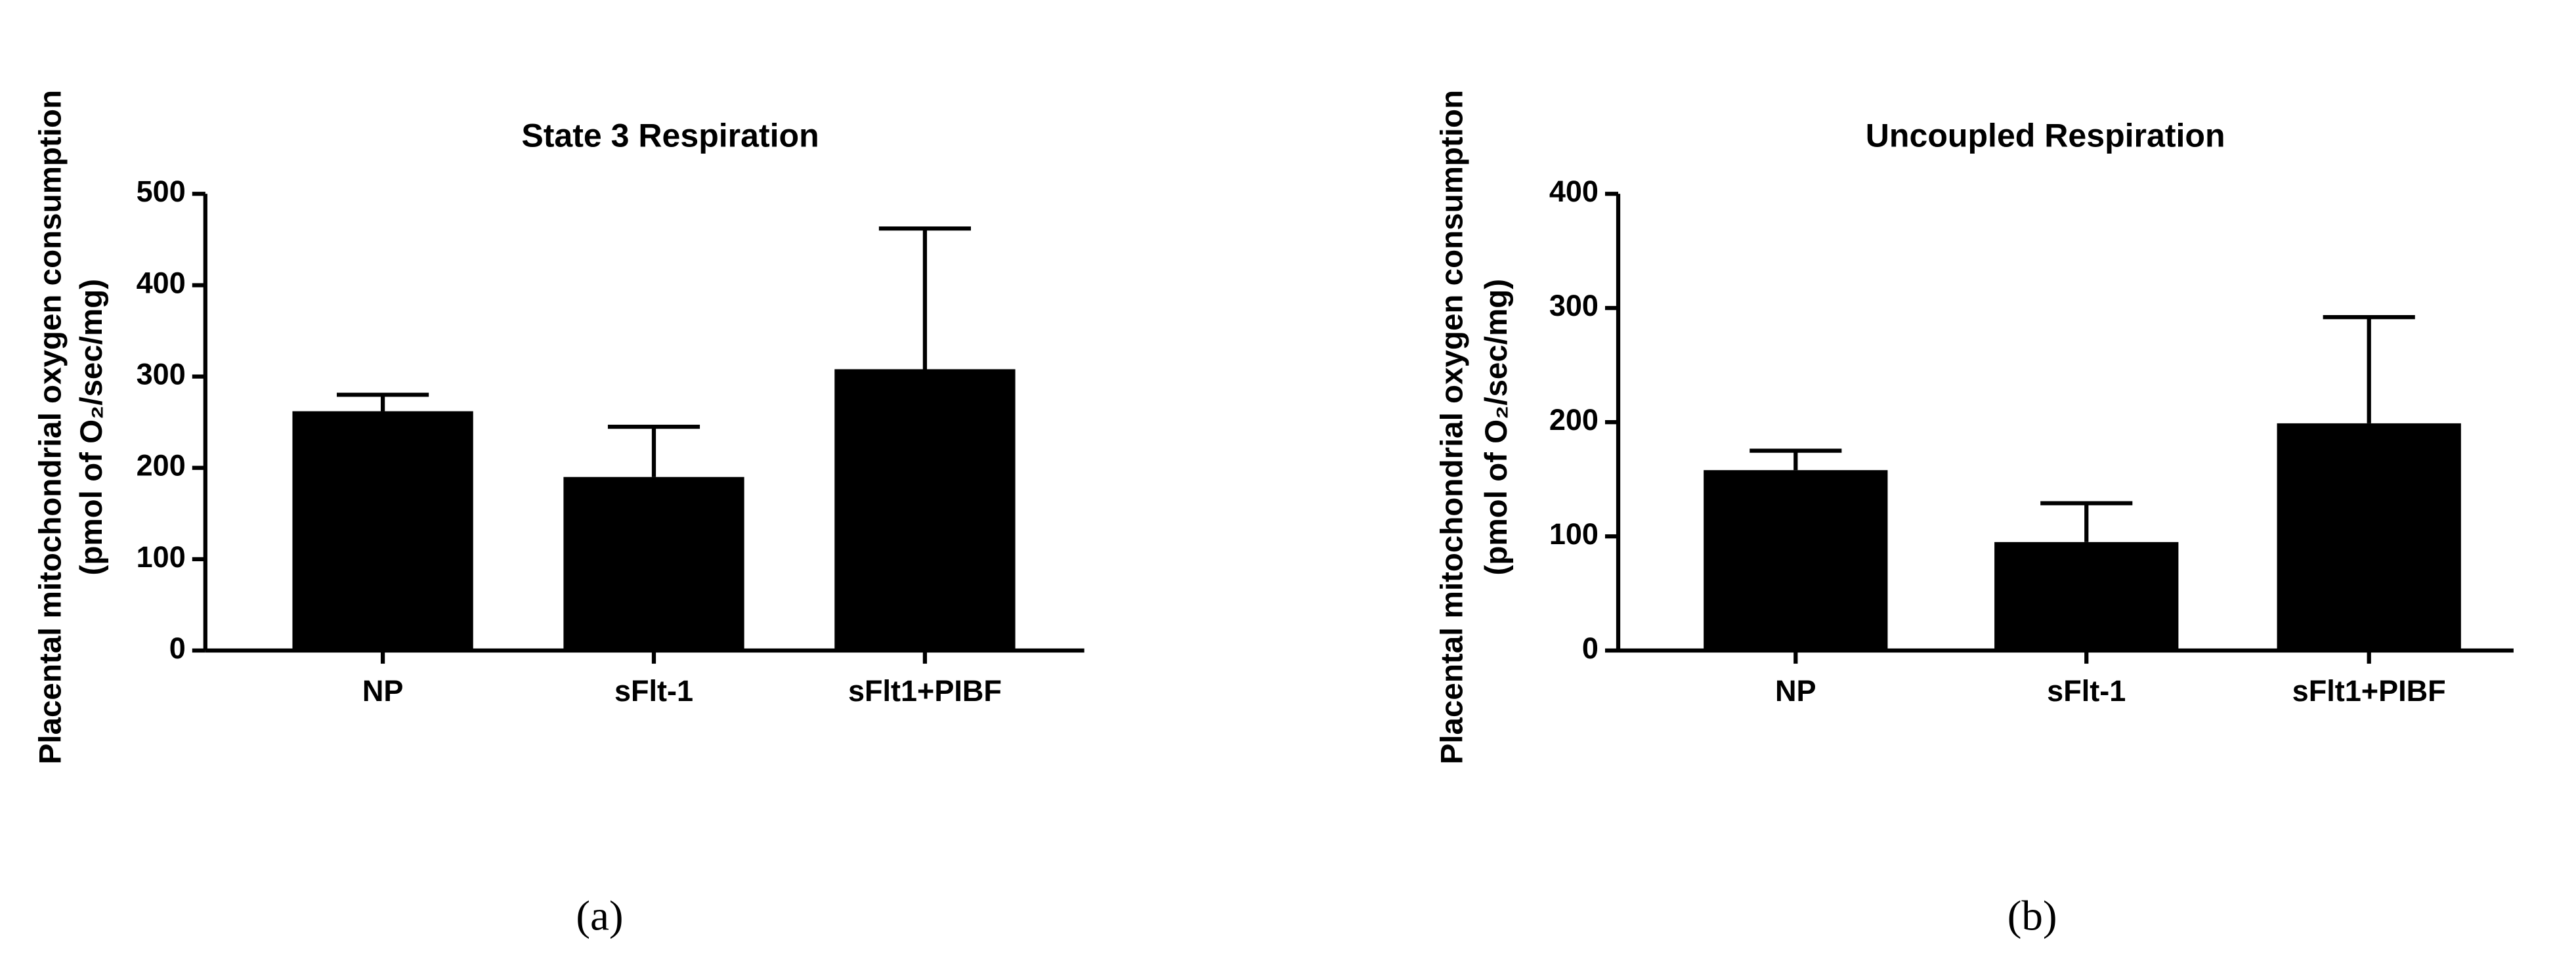 Image resolution: width=2576 pixels, height=961 pixels. Describe the element at coordinates (2045, 135) in the screenshot. I see `chart-title: Uncoupled Respiration` at that location.